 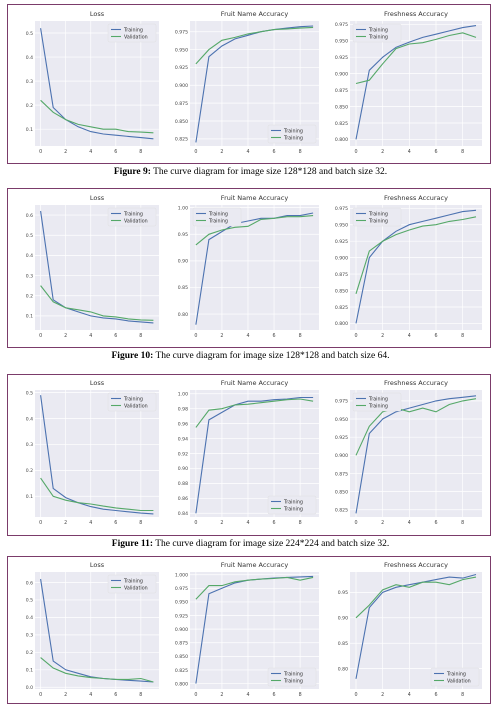 What do you see at coordinates (183, 315) in the screenshot?
I see `y-tick-label: 0.80` at bounding box center [183, 315].